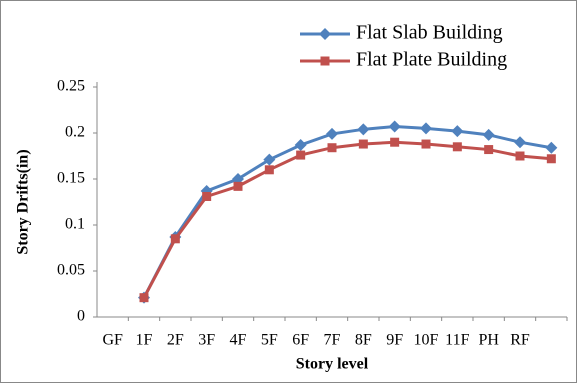 This screenshot has height=383, width=577. I want to click on legend-label: Flat Plate Building, so click(431, 60).